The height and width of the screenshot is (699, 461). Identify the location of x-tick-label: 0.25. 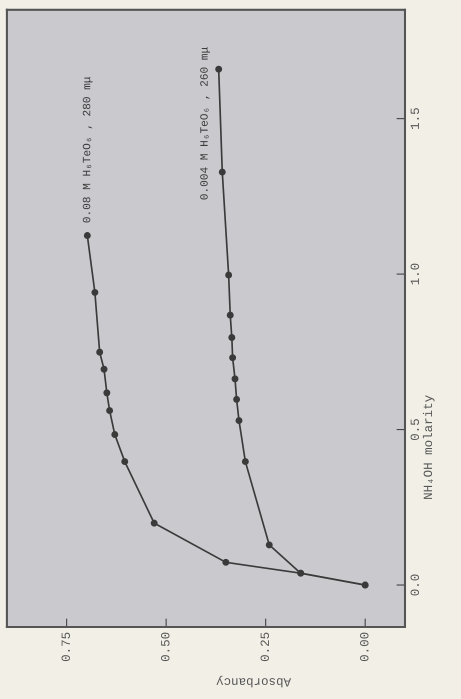
(265, 647).